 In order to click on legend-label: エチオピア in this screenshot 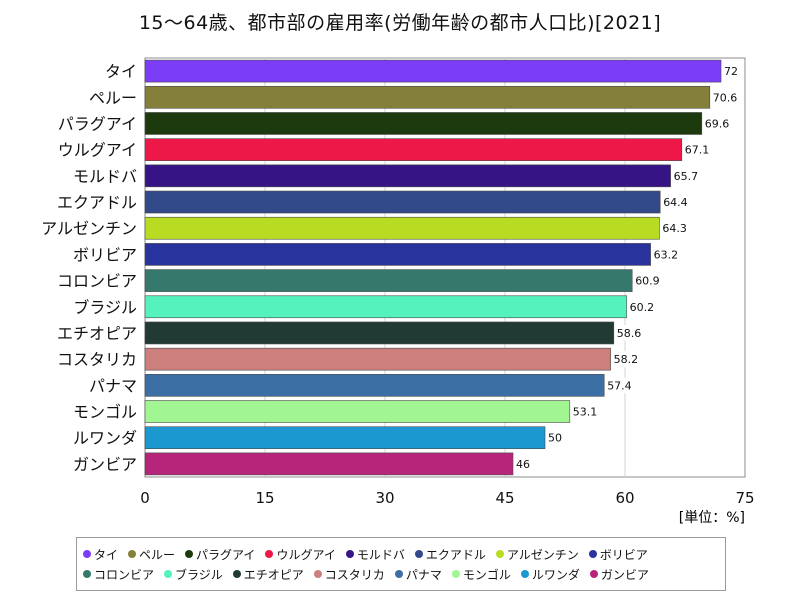, I will do `click(273, 574)`.